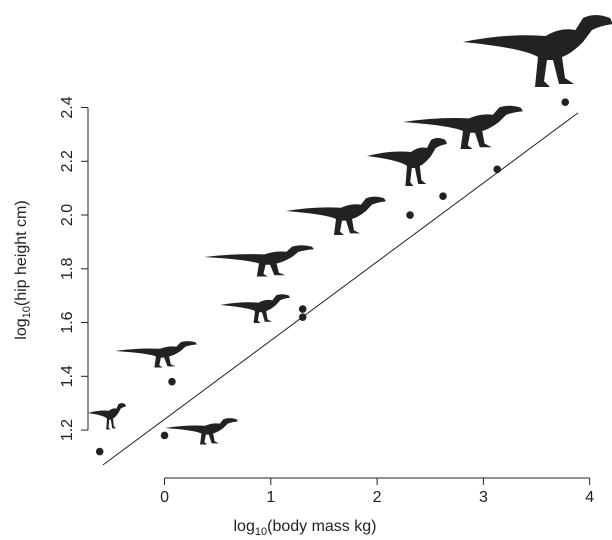  I want to click on y-label-sub: 10, so click(27, 312).